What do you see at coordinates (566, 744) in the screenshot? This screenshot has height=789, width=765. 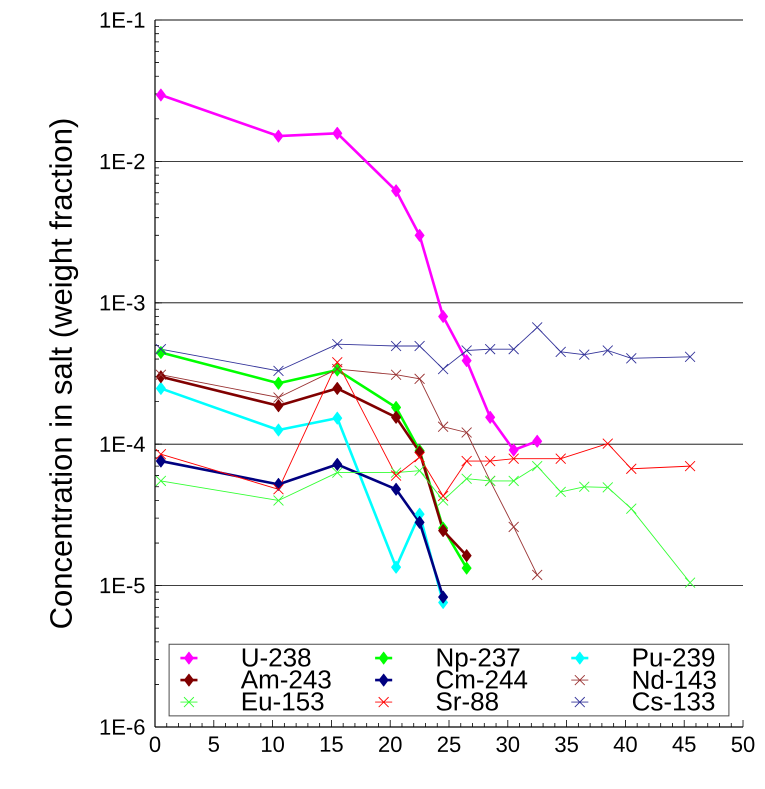 I see `x-tick-label: 35` at bounding box center [566, 744].